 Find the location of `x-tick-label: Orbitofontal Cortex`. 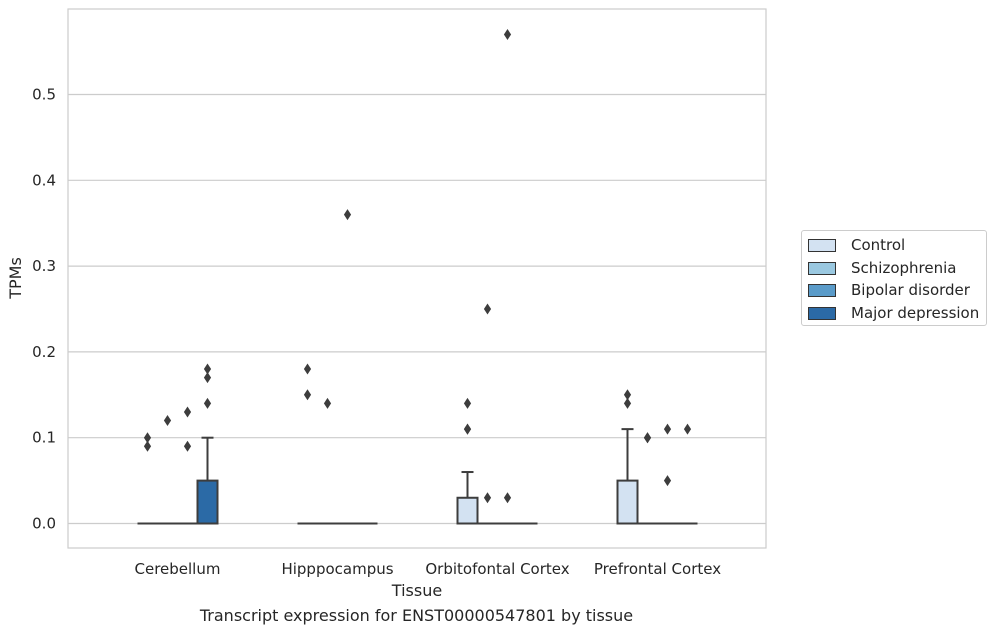

x-tick-label: Orbitofontal Cortex is located at coordinates (497, 569).